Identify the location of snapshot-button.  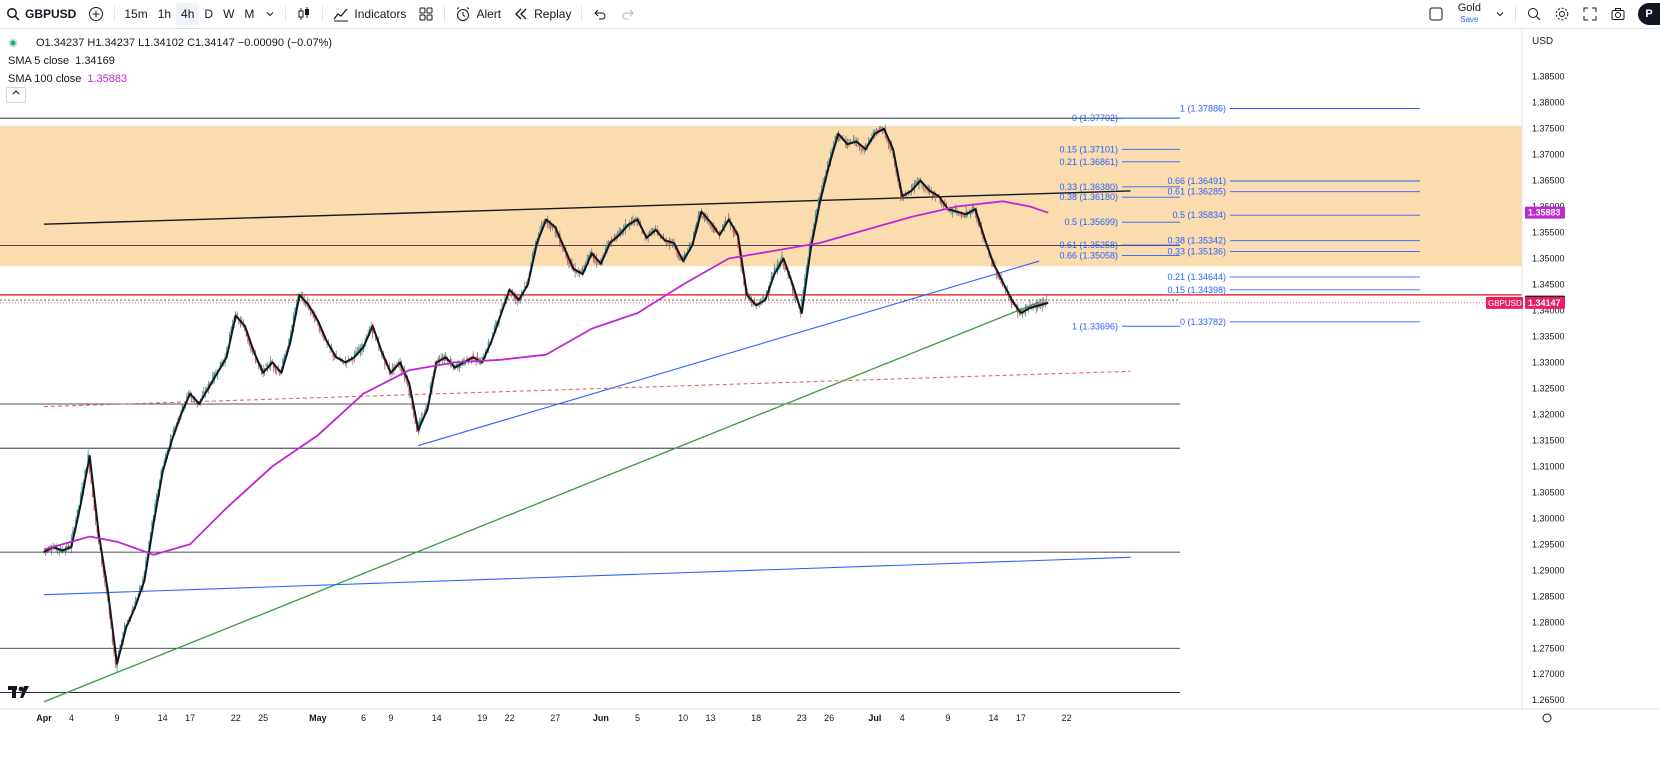
(1618, 14).